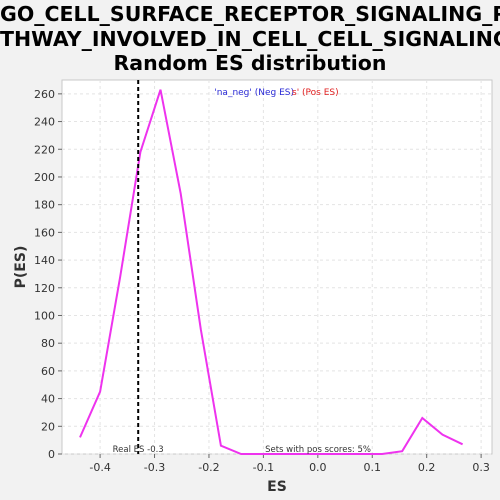  Describe the element at coordinates (138, 450) in the screenshot. I see `real-es-label: Real ES -0.3` at that location.